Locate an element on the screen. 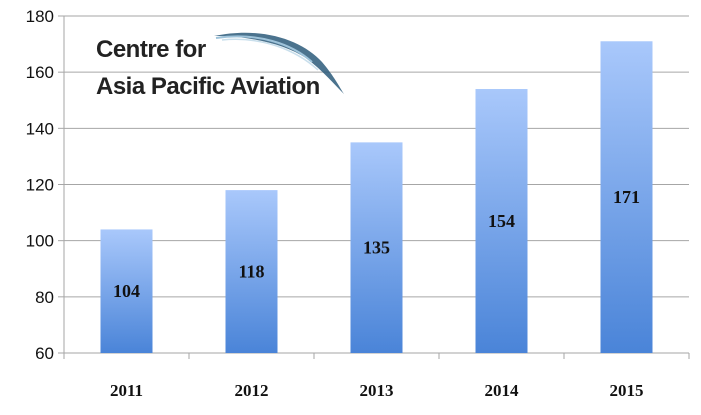  bar-2013 is located at coordinates (376, 247).